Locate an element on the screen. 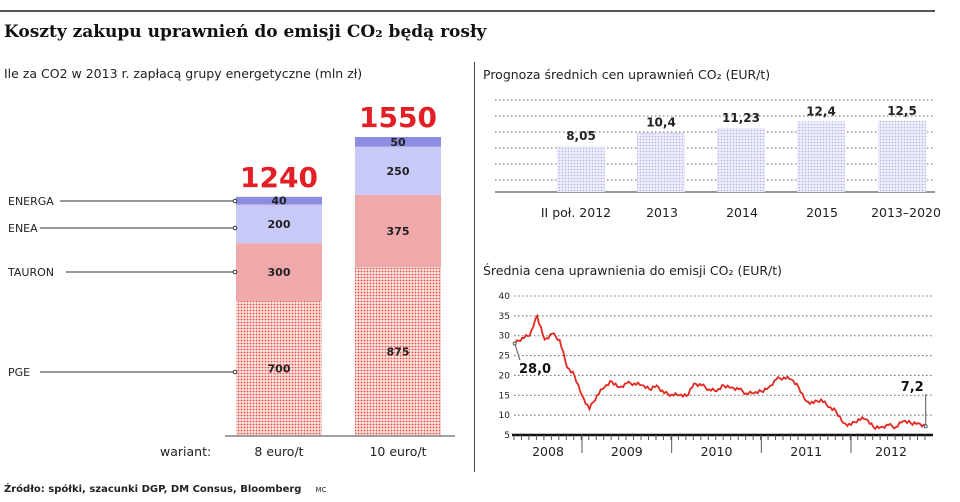 Image resolution: width=960 pixels, height=502 pixels. segment-value: 700 is located at coordinates (279, 368).